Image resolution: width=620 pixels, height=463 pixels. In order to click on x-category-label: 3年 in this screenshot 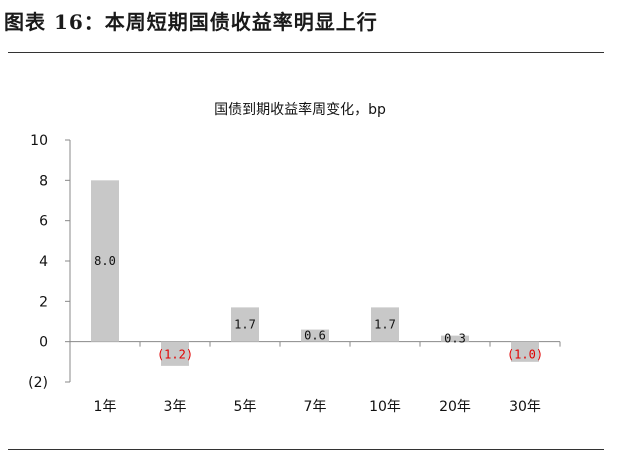, I will do `click(175, 407)`.